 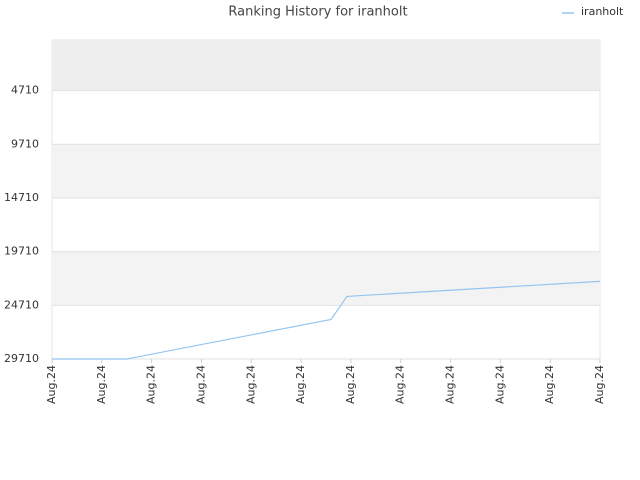 What do you see at coordinates (326, 320) in the screenshot?
I see `series-line` at bounding box center [326, 320].